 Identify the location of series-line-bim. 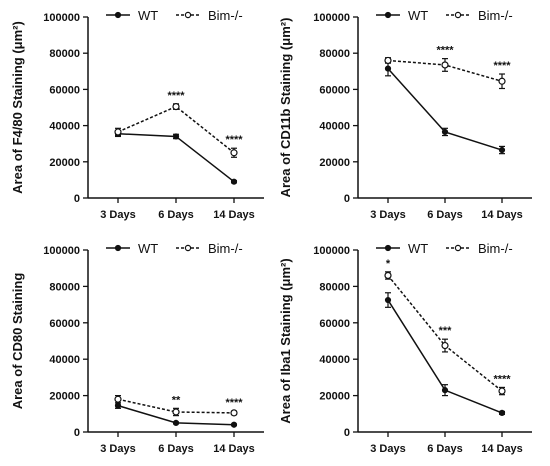
(176, 129).